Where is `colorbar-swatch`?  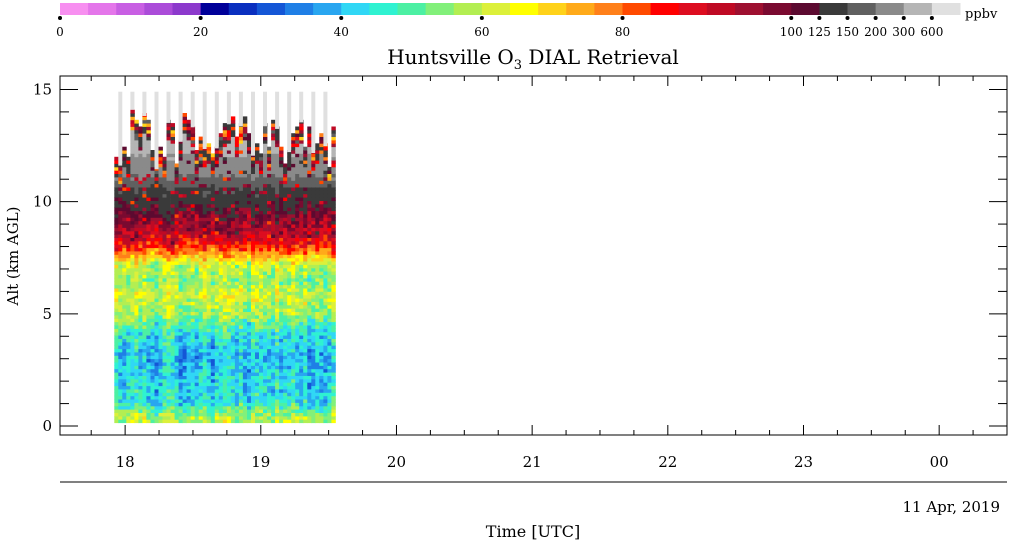
colorbar-swatch is located at coordinates (890, 9).